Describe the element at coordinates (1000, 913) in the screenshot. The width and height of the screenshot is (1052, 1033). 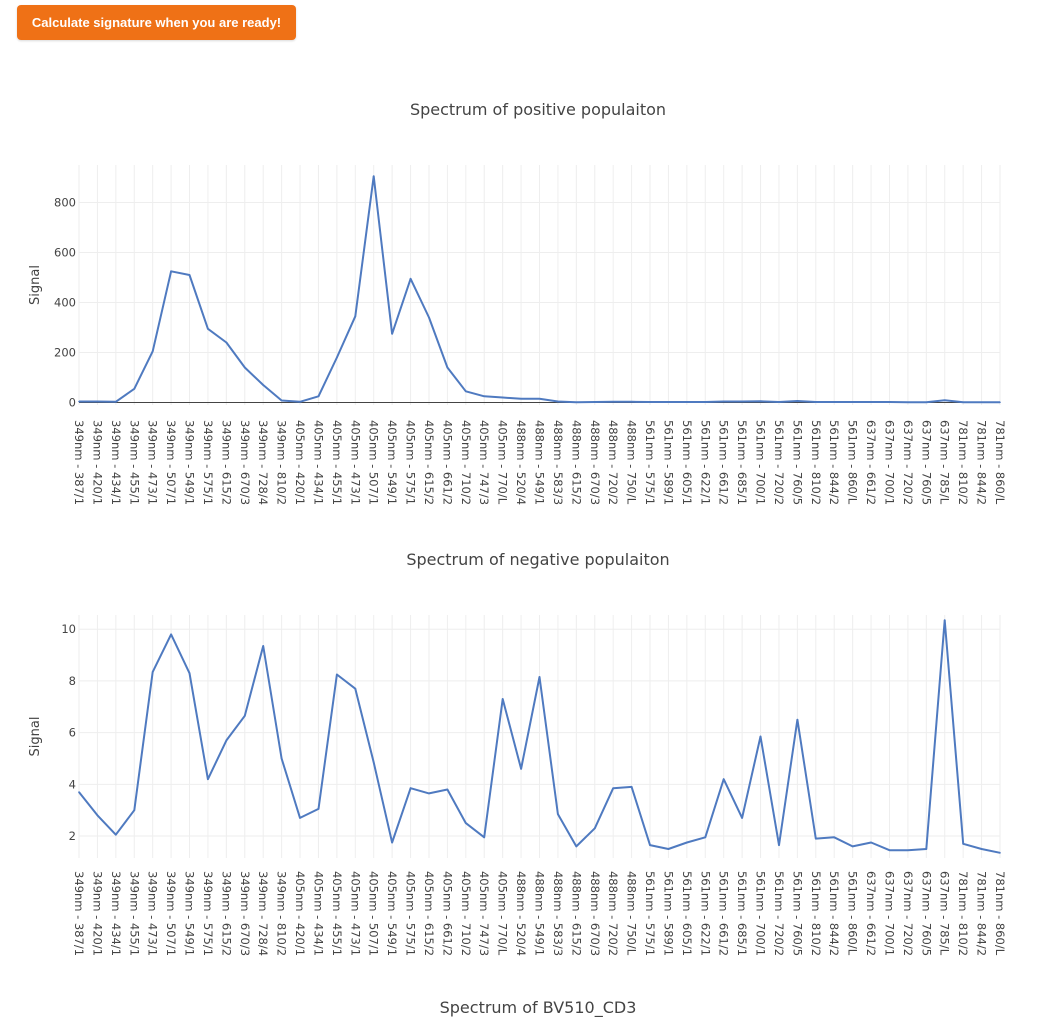
I see `x-tick-label: 781nm - 860/L` at that location.